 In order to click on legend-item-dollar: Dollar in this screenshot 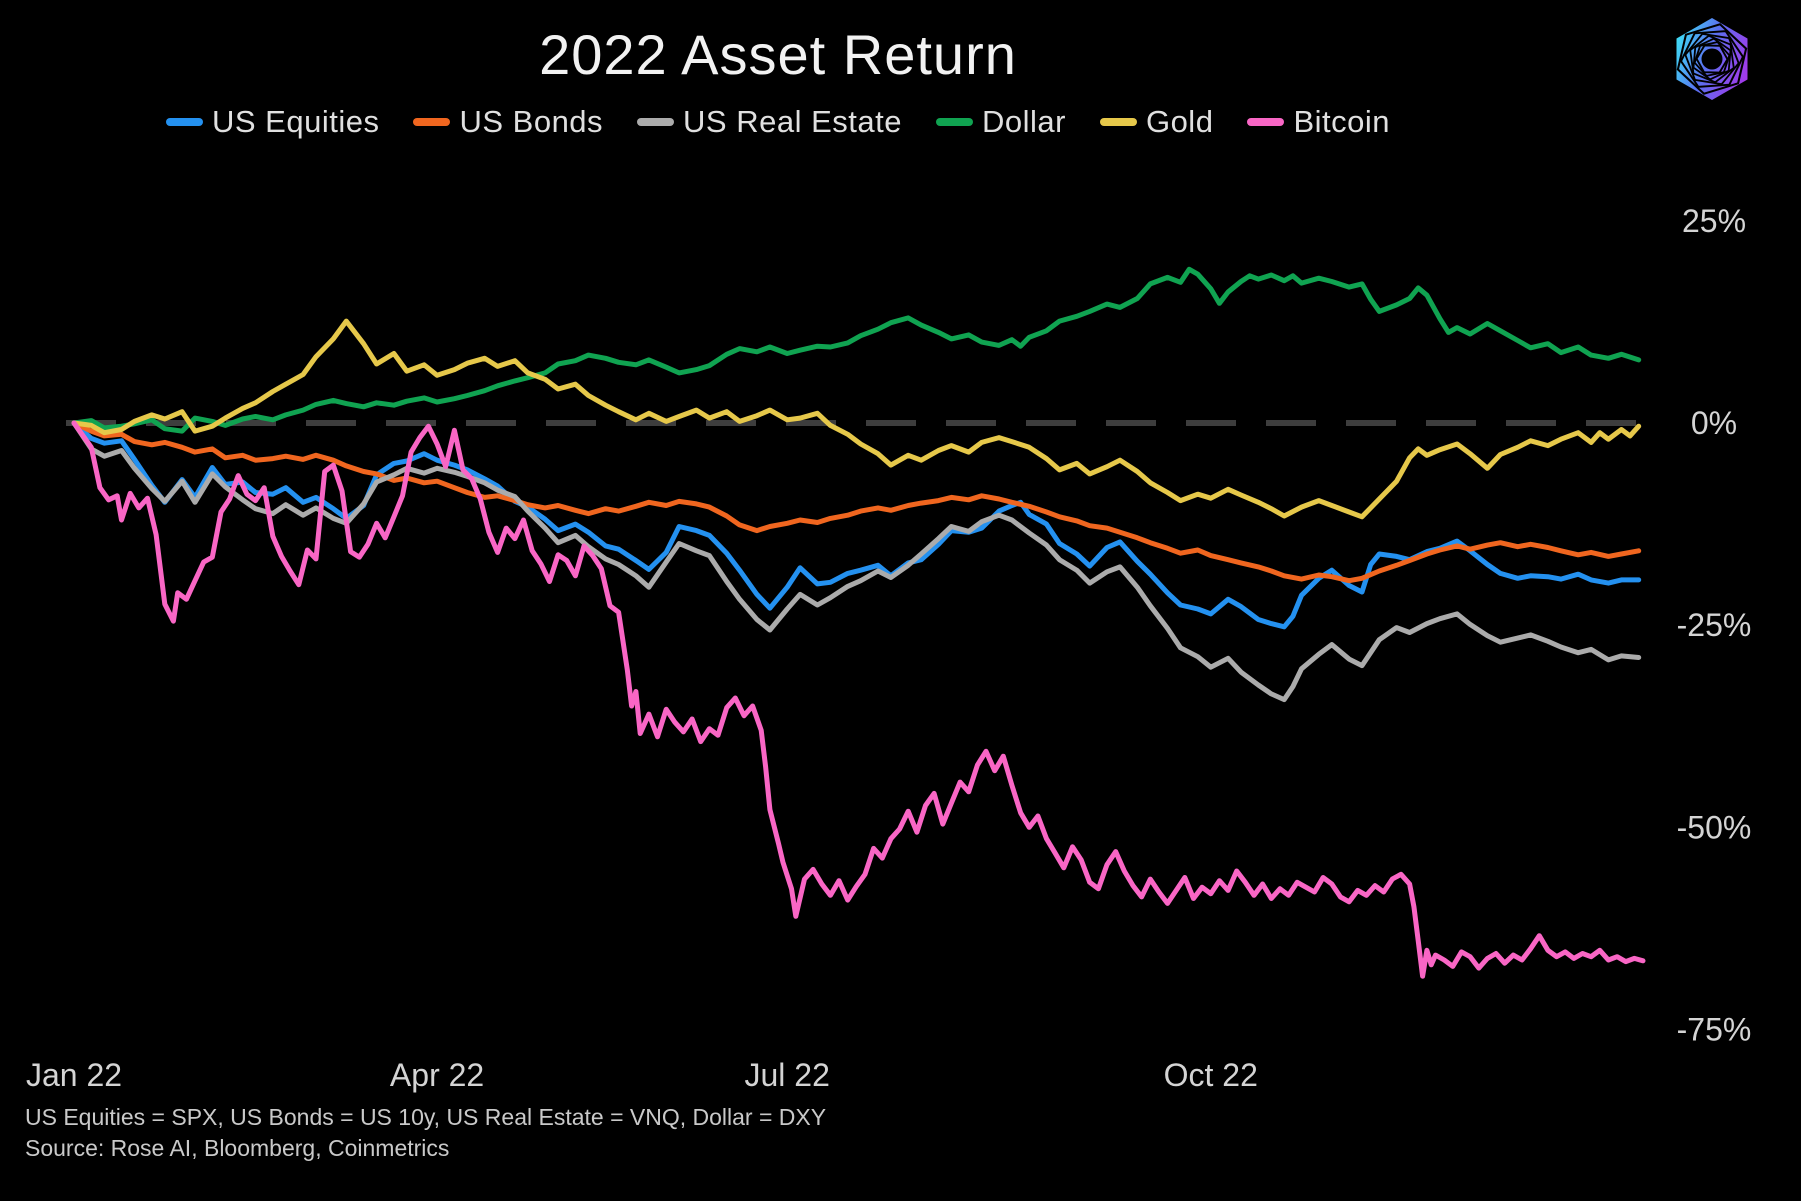, I will do `click(1000, 122)`.